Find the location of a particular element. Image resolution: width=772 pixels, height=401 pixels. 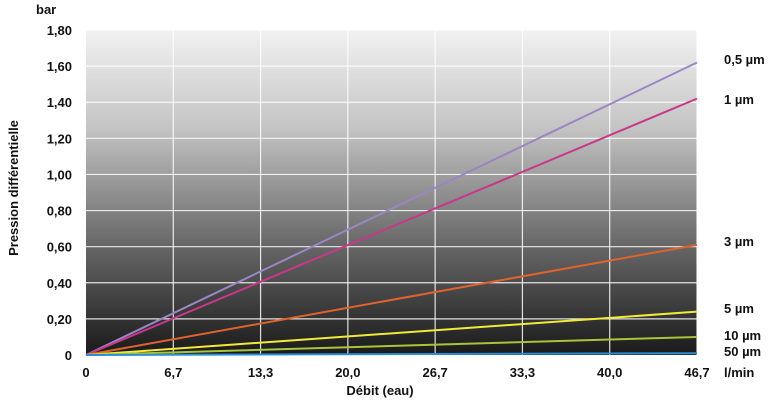

y-tick-label: 0 is located at coordinates (68, 355).